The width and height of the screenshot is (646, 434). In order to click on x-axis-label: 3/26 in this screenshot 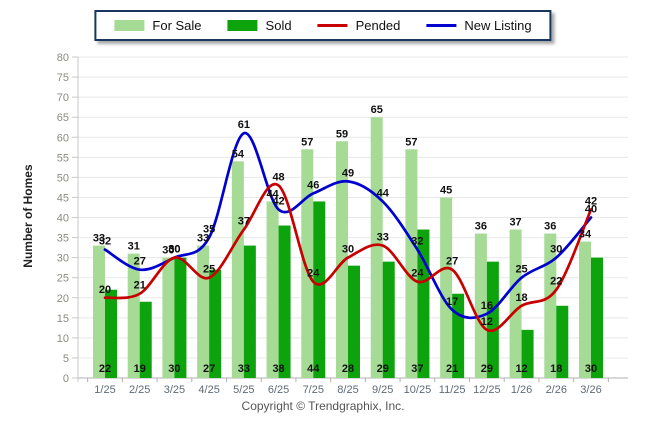, I will do `click(590, 390)`.